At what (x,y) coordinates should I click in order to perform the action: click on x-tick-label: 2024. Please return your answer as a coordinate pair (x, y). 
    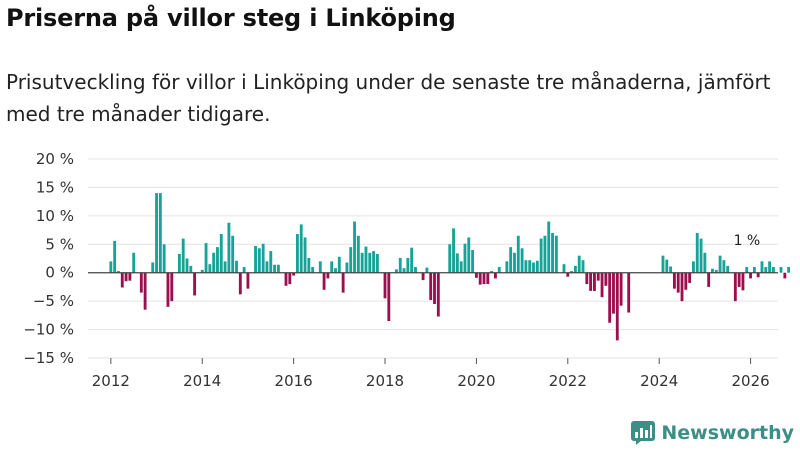
    Looking at the image, I should click on (659, 381).